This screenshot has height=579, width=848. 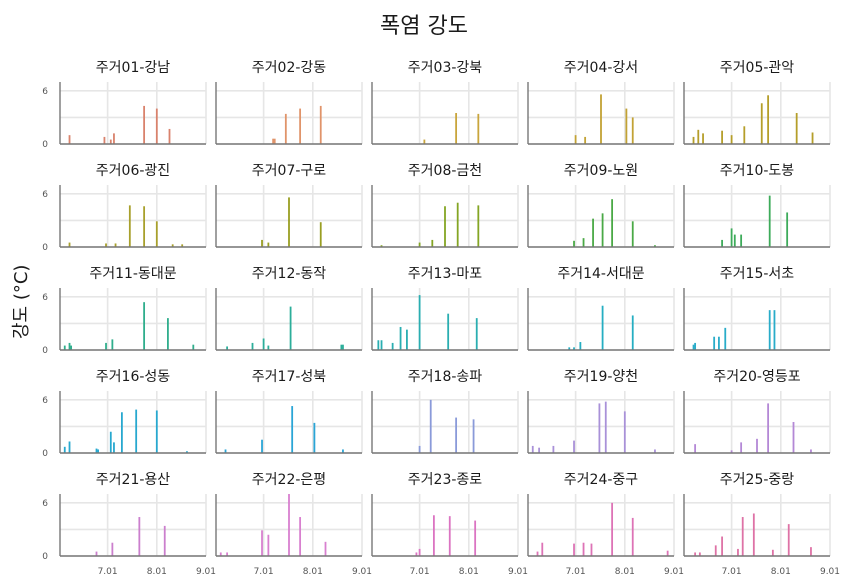 What do you see at coordinates (45, 557) in the screenshot?
I see `y-tick-label: 0` at bounding box center [45, 557].